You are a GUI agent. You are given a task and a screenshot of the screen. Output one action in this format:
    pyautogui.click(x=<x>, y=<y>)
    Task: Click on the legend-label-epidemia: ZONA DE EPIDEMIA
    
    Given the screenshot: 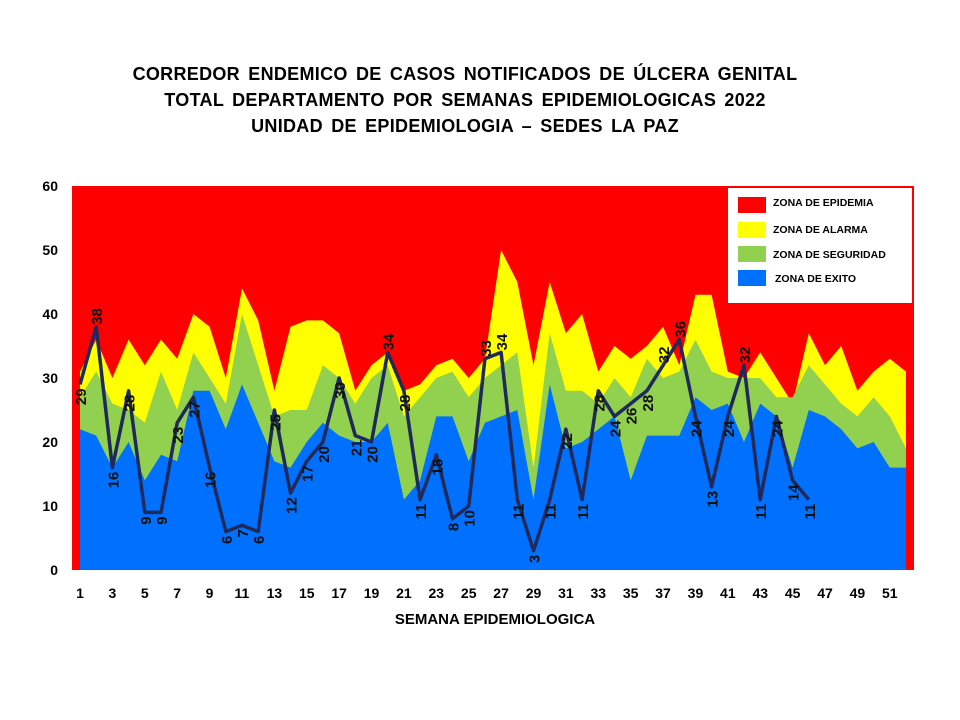 What is the action you would take?
    pyautogui.click(x=823, y=203)
    